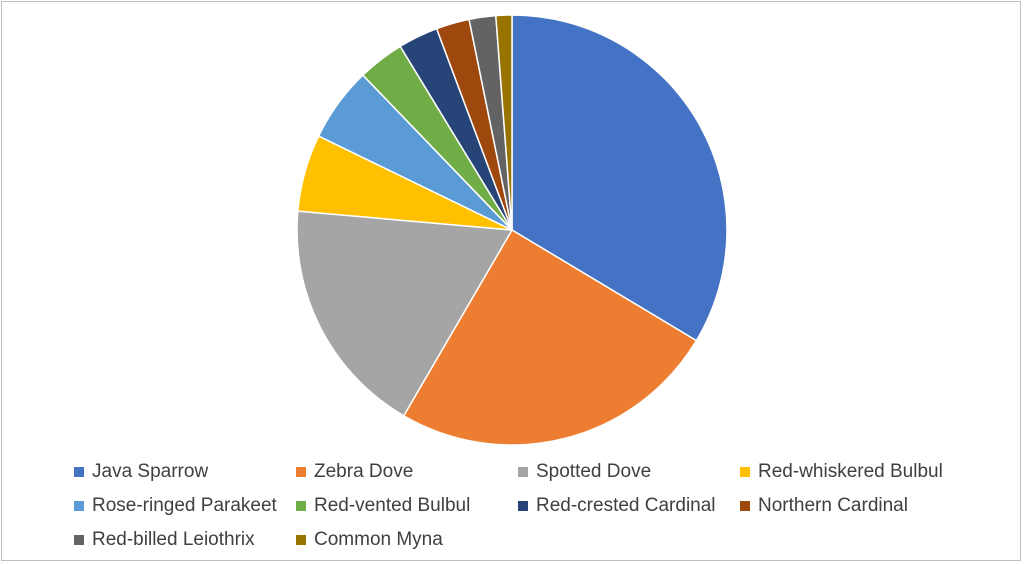 The image size is (1024, 564). I want to click on legend-item: Northern Cardinal, so click(860, 505).